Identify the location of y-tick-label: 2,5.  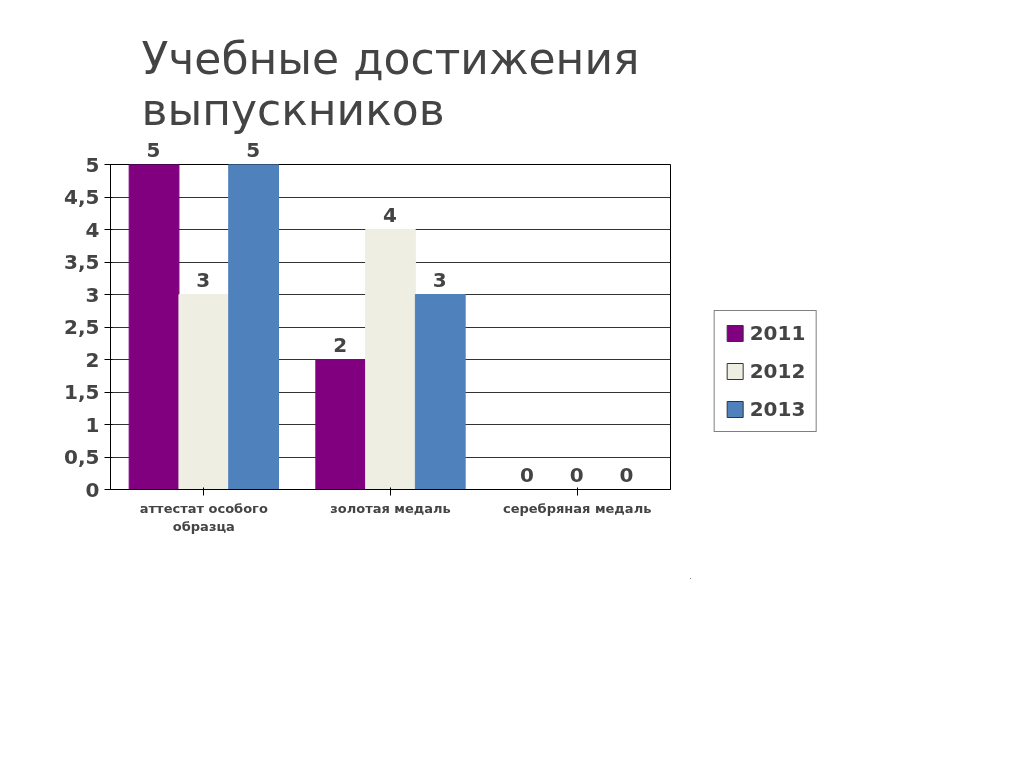
(82, 327).